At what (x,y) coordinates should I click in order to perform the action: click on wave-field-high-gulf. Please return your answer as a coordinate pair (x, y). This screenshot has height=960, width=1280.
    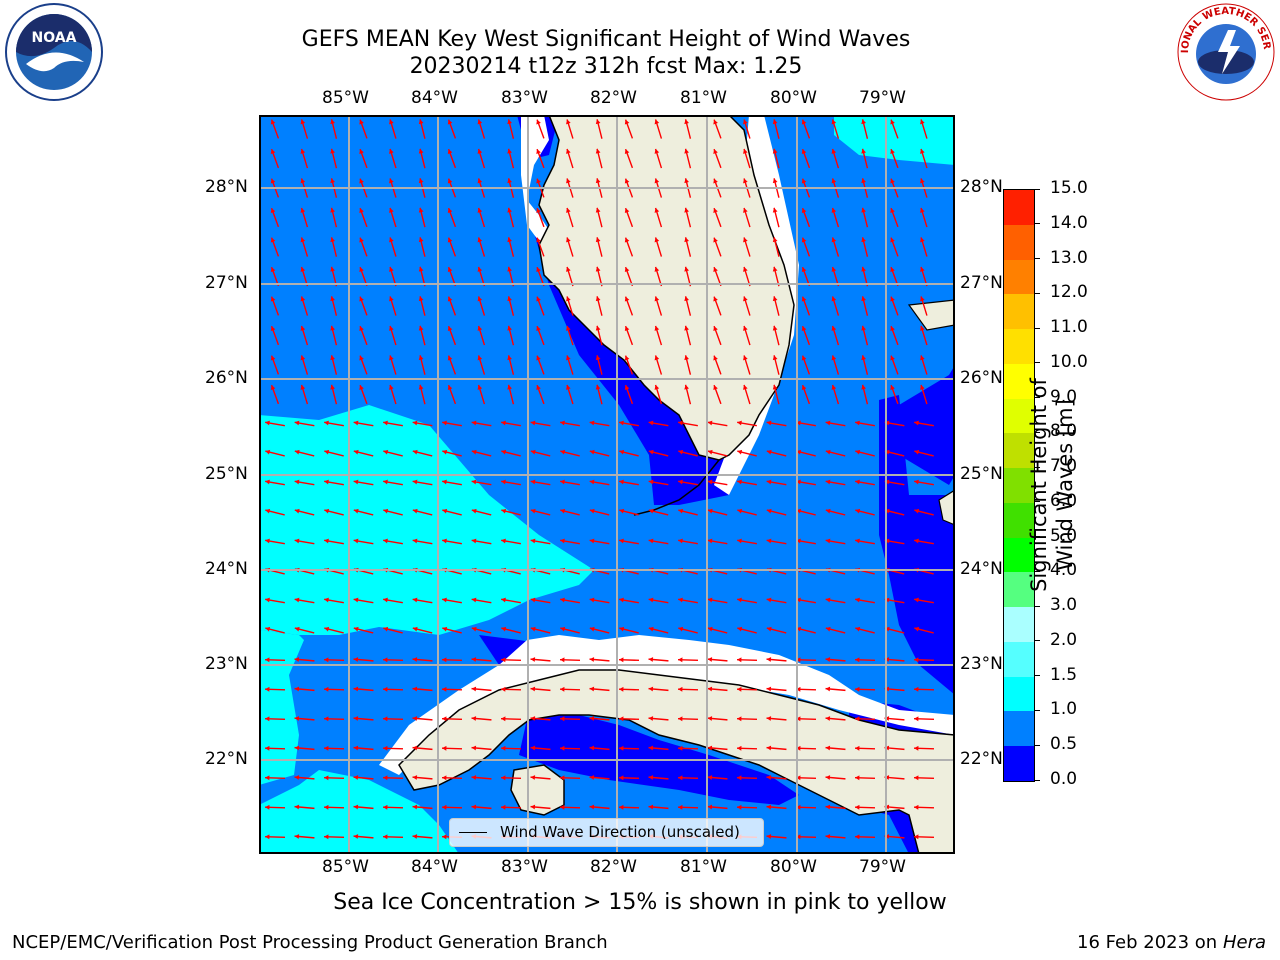
    Looking at the image, I should click on (426, 520).